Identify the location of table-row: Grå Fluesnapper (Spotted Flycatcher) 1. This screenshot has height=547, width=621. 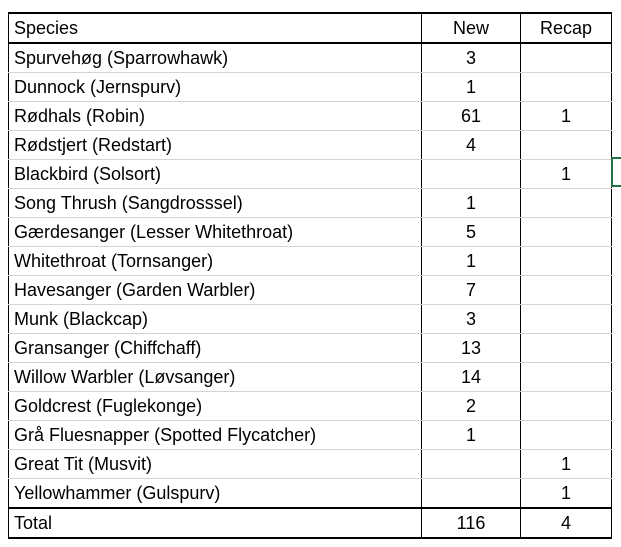
(310, 435).